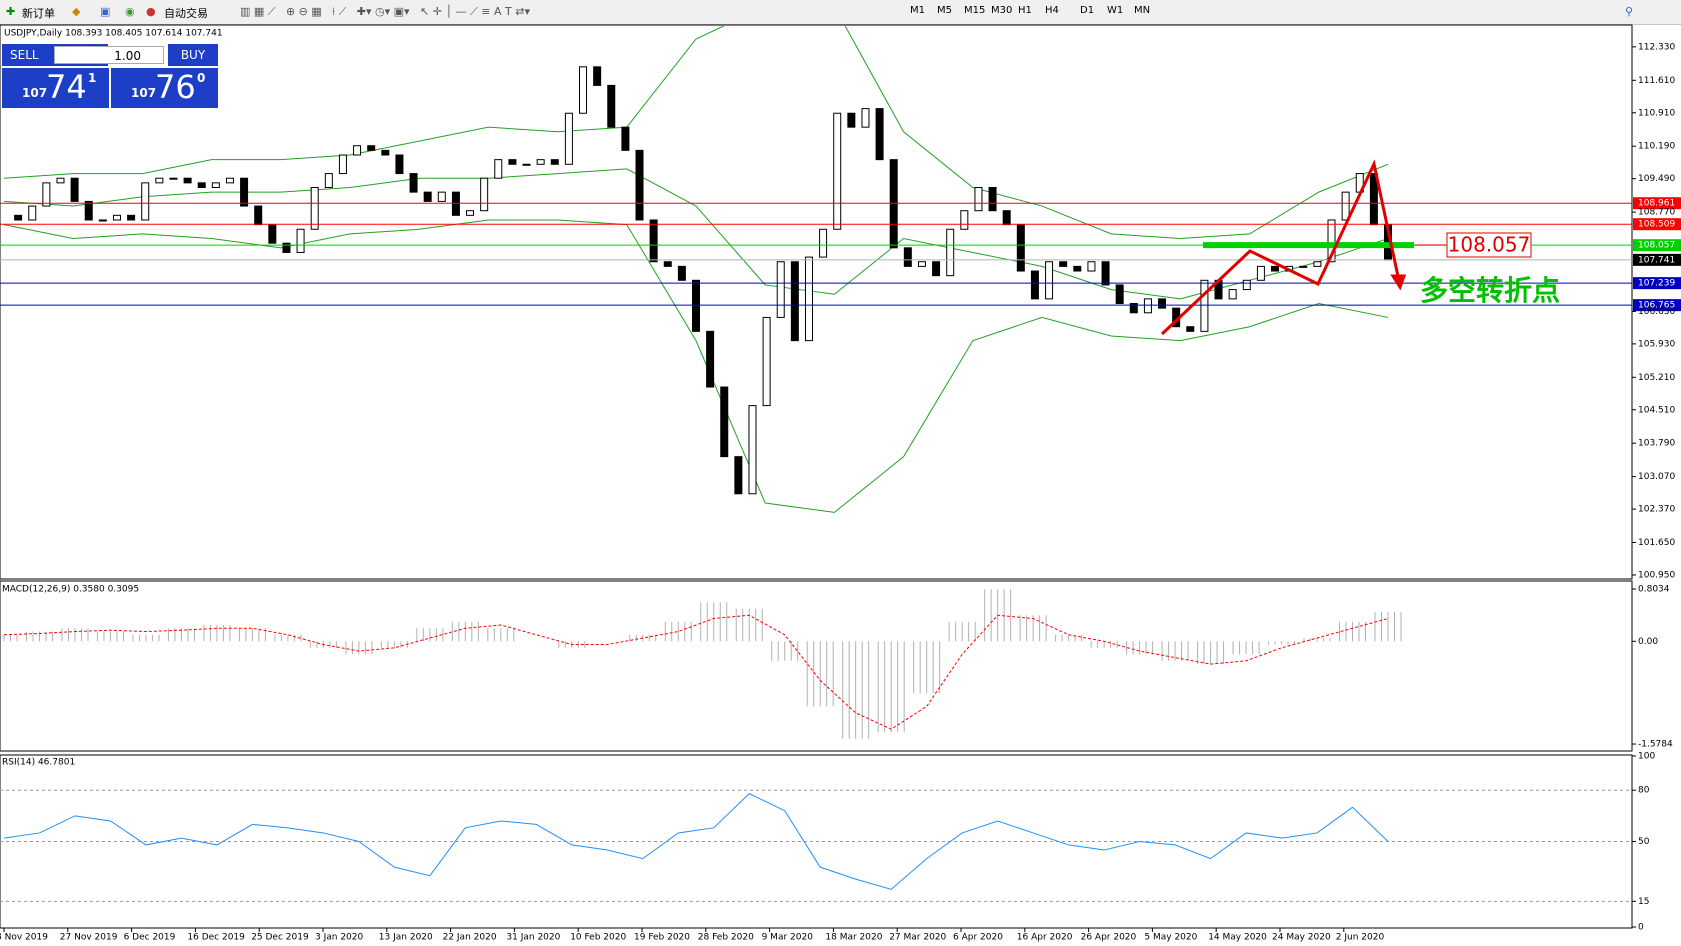 The width and height of the screenshot is (1681, 946). I want to click on sell-frac: 1, so click(92, 78).